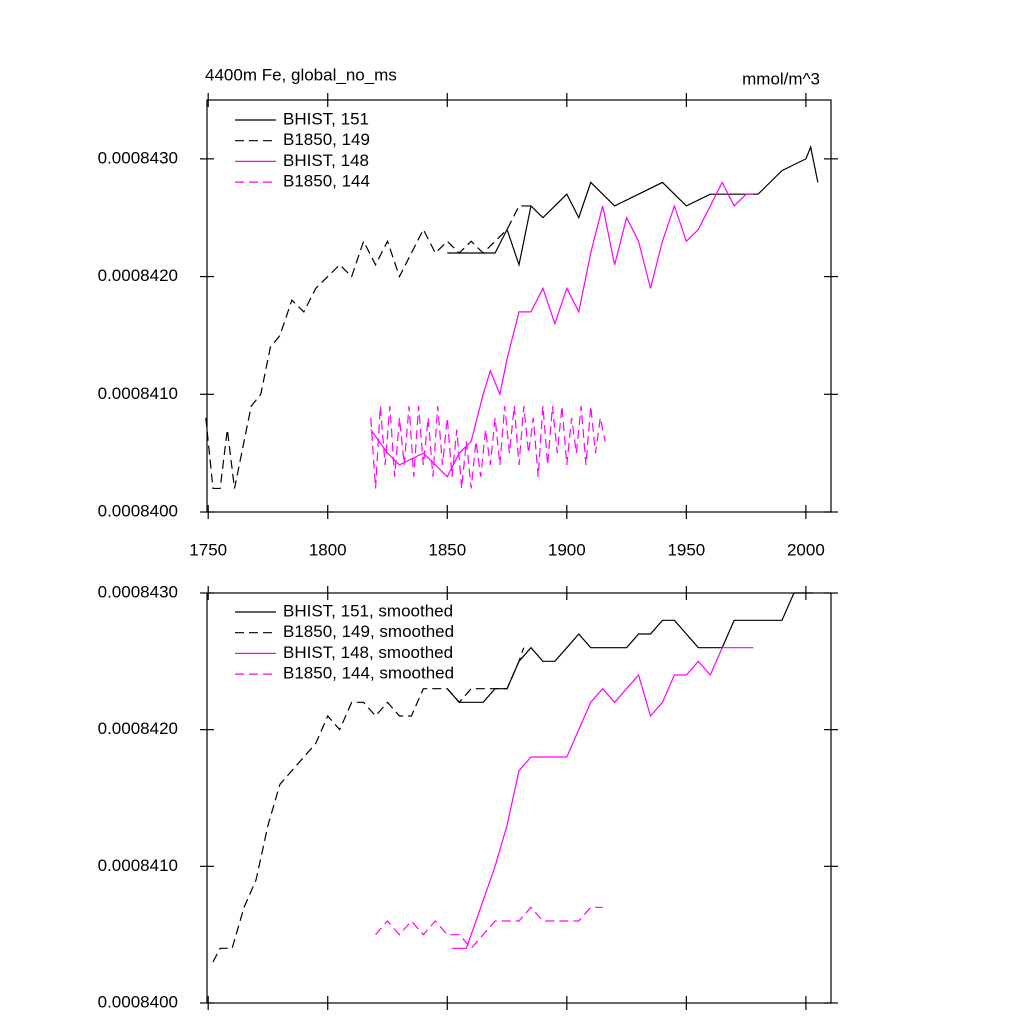  I want to click on legend-label: BHIST, 151, so click(326, 118).